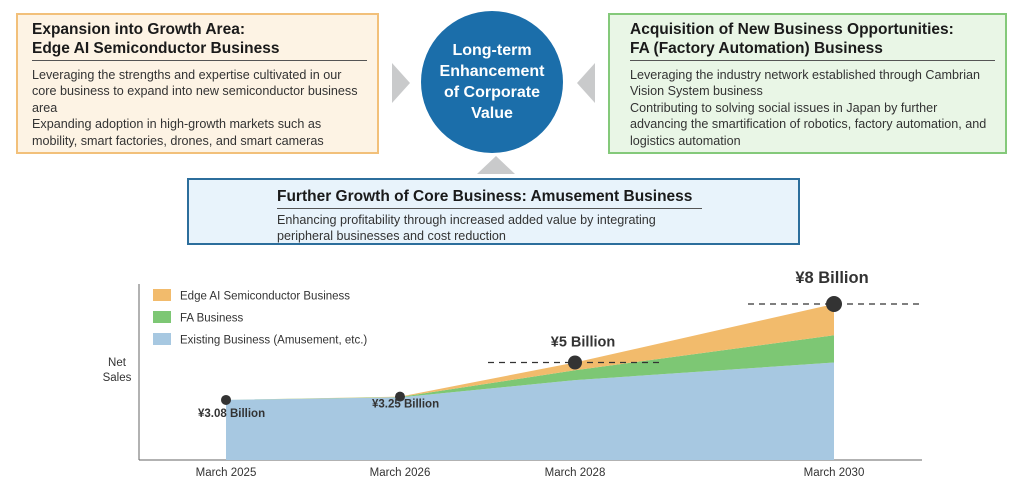 Image resolution: width=1024 pixels, height=487 pixels. What do you see at coordinates (117, 378) in the screenshot?
I see `y-axis-label-line-2: Sales` at bounding box center [117, 378].